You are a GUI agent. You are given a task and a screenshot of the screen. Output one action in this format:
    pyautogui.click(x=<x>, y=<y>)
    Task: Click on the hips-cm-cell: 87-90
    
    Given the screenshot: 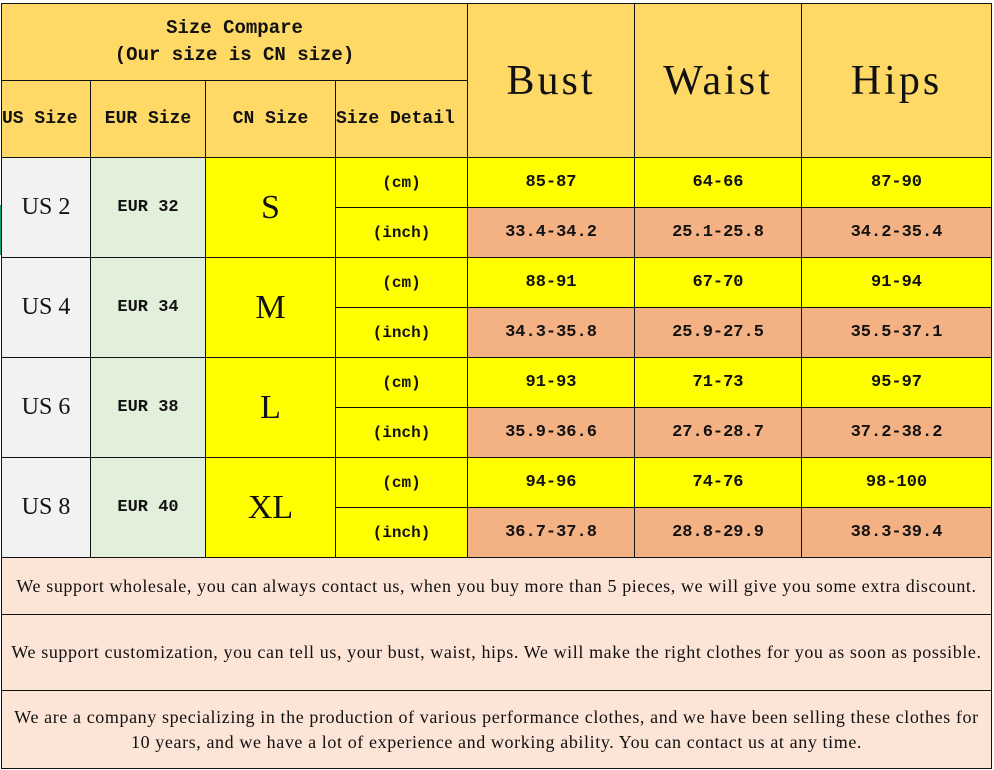 What is the action you would take?
    pyautogui.click(x=897, y=182)
    